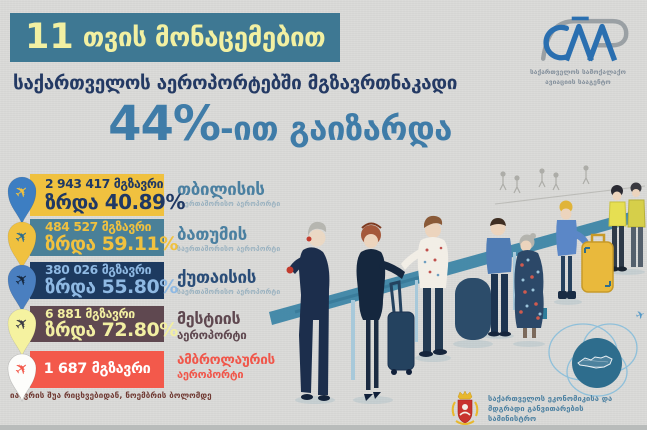 Image resolution: width=647 pixels, height=430 pixels. Describe the element at coordinates (226, 360) in the screenshot. I see `airport-name: ამბროლაურის` at that location.